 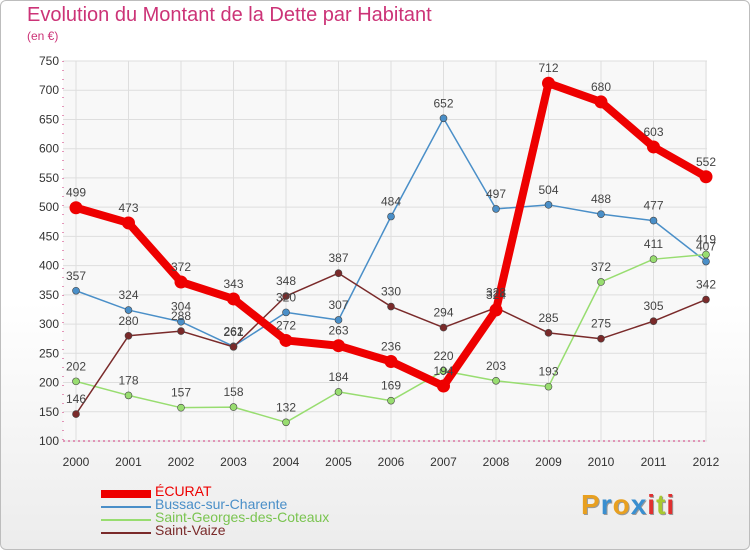 What do you see at coordinates (128, 462) in the screenshot?
I see `x-tick-label: 2001` at bounding box center [128, 462].